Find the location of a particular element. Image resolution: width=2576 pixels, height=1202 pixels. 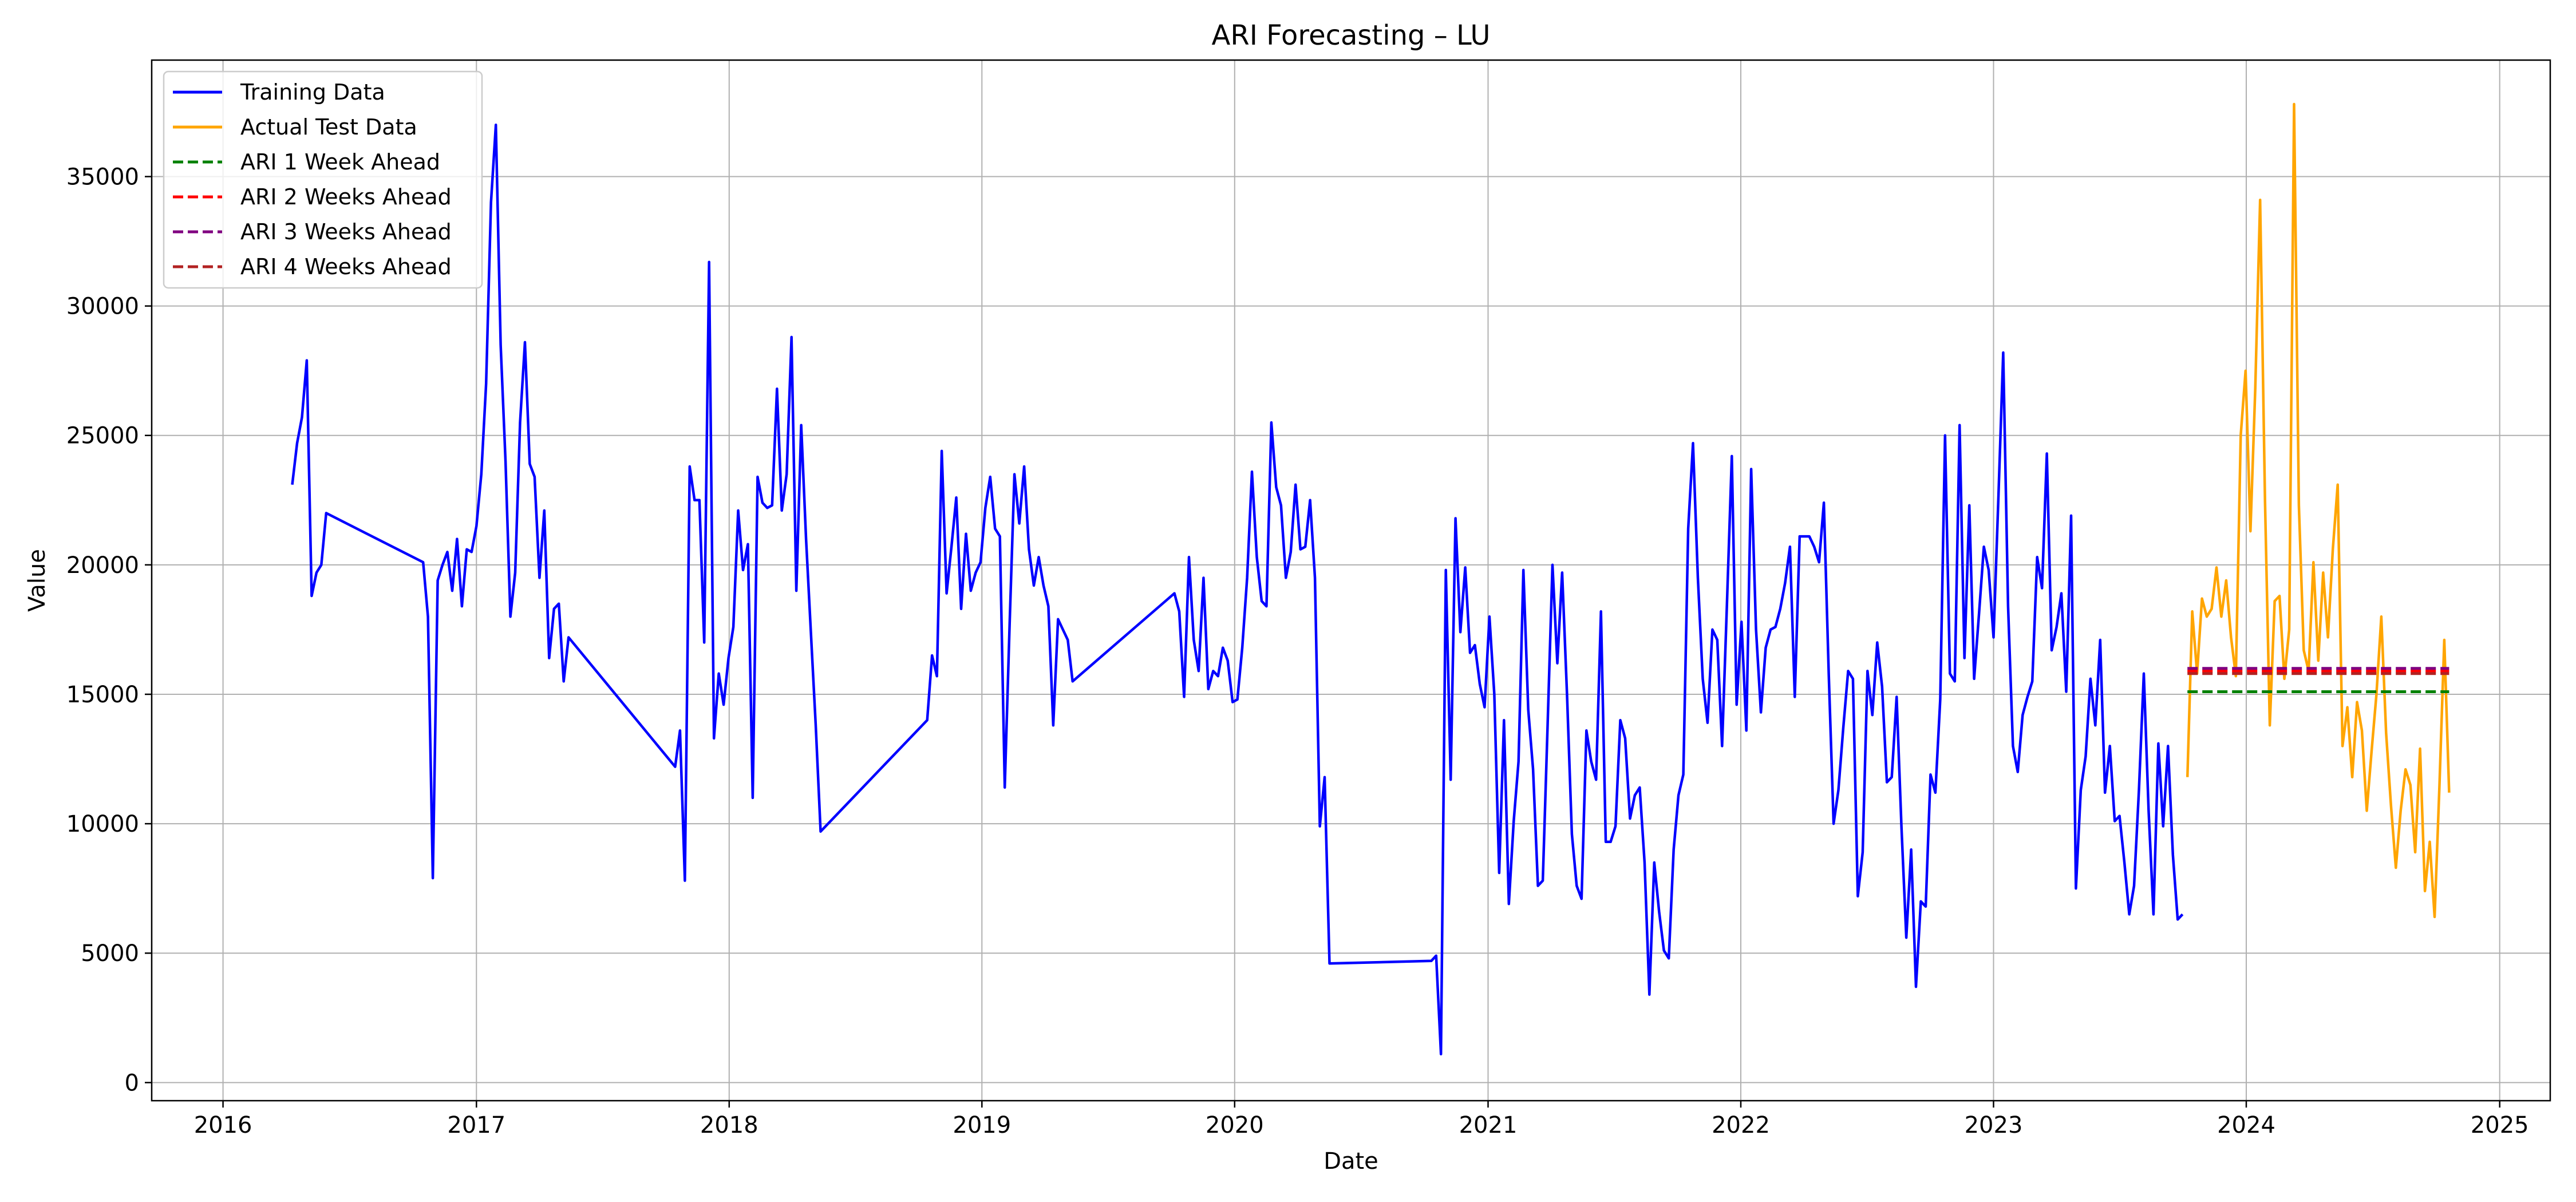

legend-label: ARI 3 Weeks Ahead is located at coordinates (346, 231).